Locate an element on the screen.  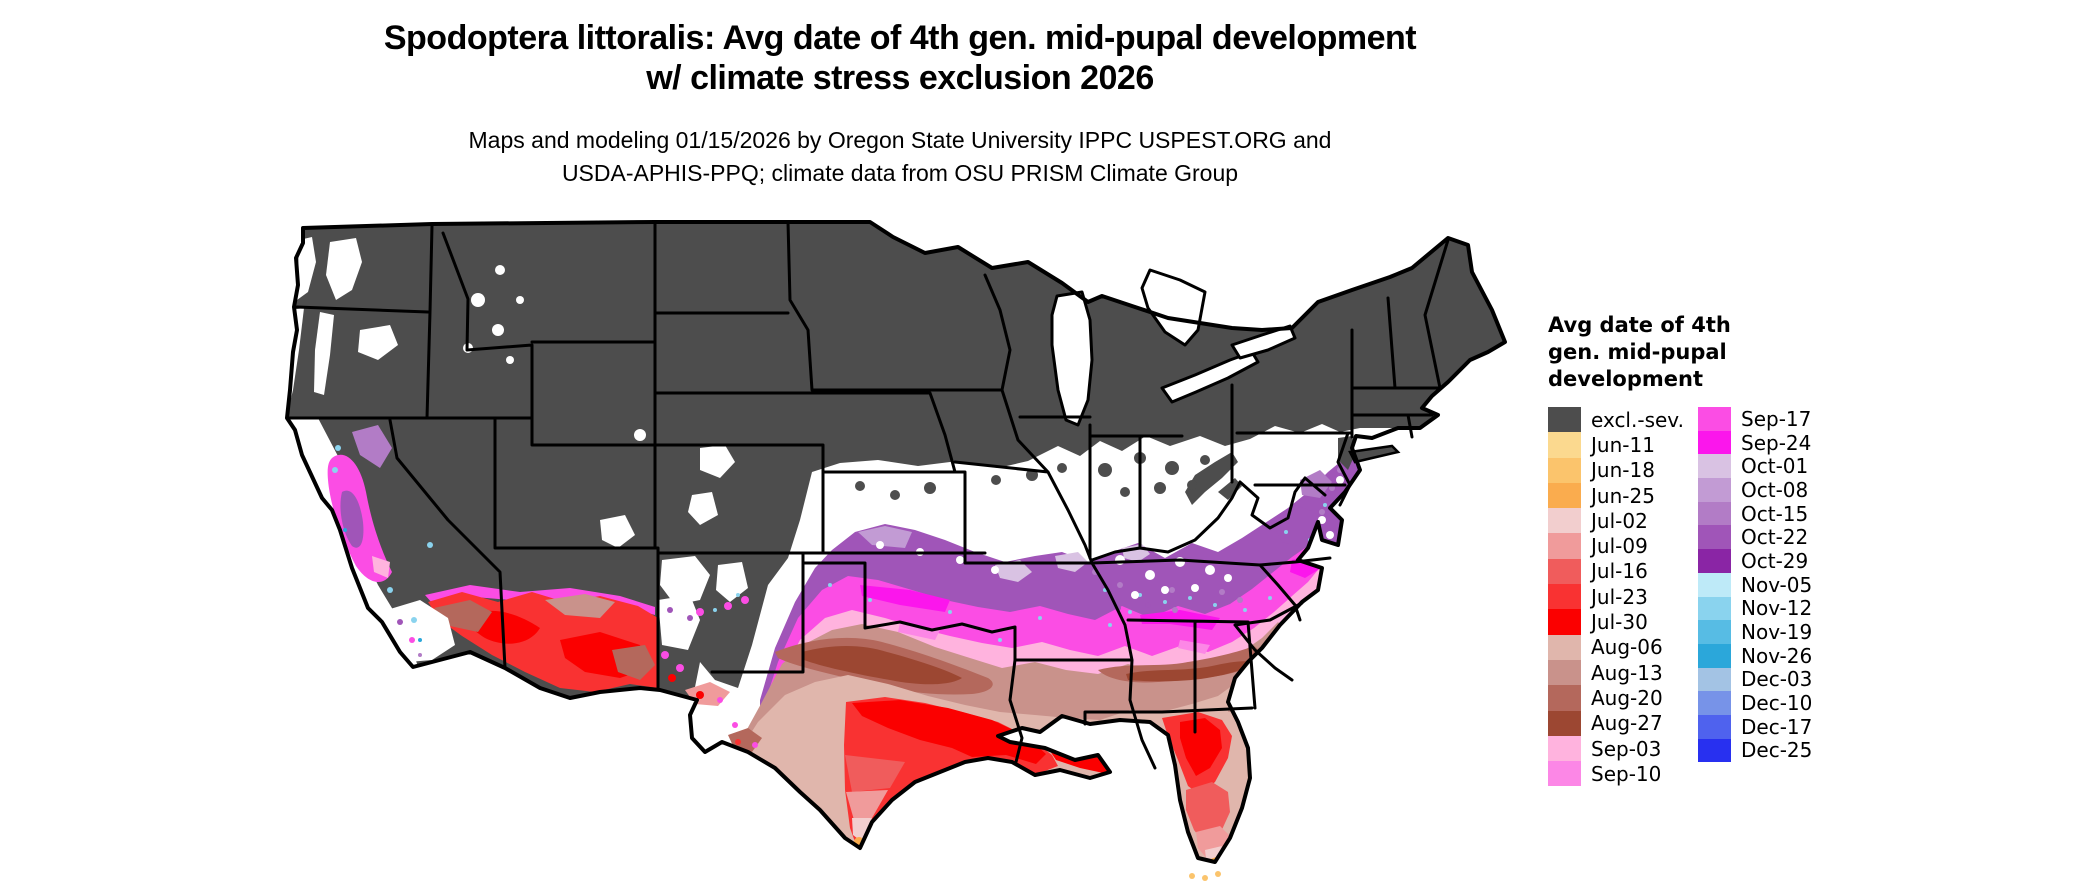
gulf-coast-july-core is located at coordinates (949, 732).